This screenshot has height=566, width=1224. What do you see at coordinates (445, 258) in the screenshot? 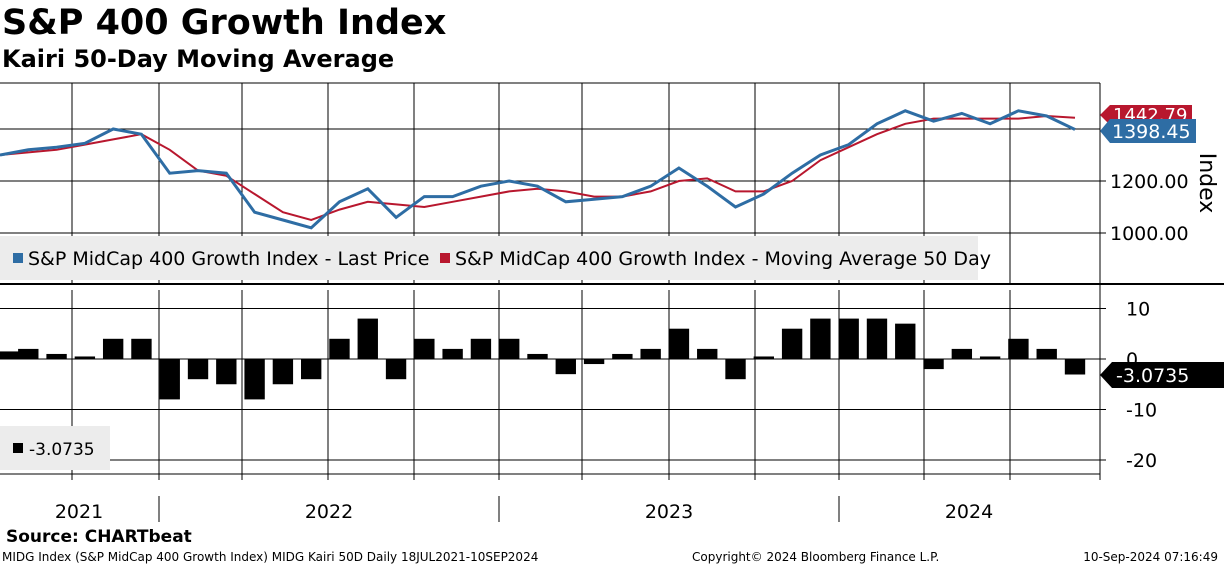
I see `legend-swatch-ma` at bounding box center [445, 258].